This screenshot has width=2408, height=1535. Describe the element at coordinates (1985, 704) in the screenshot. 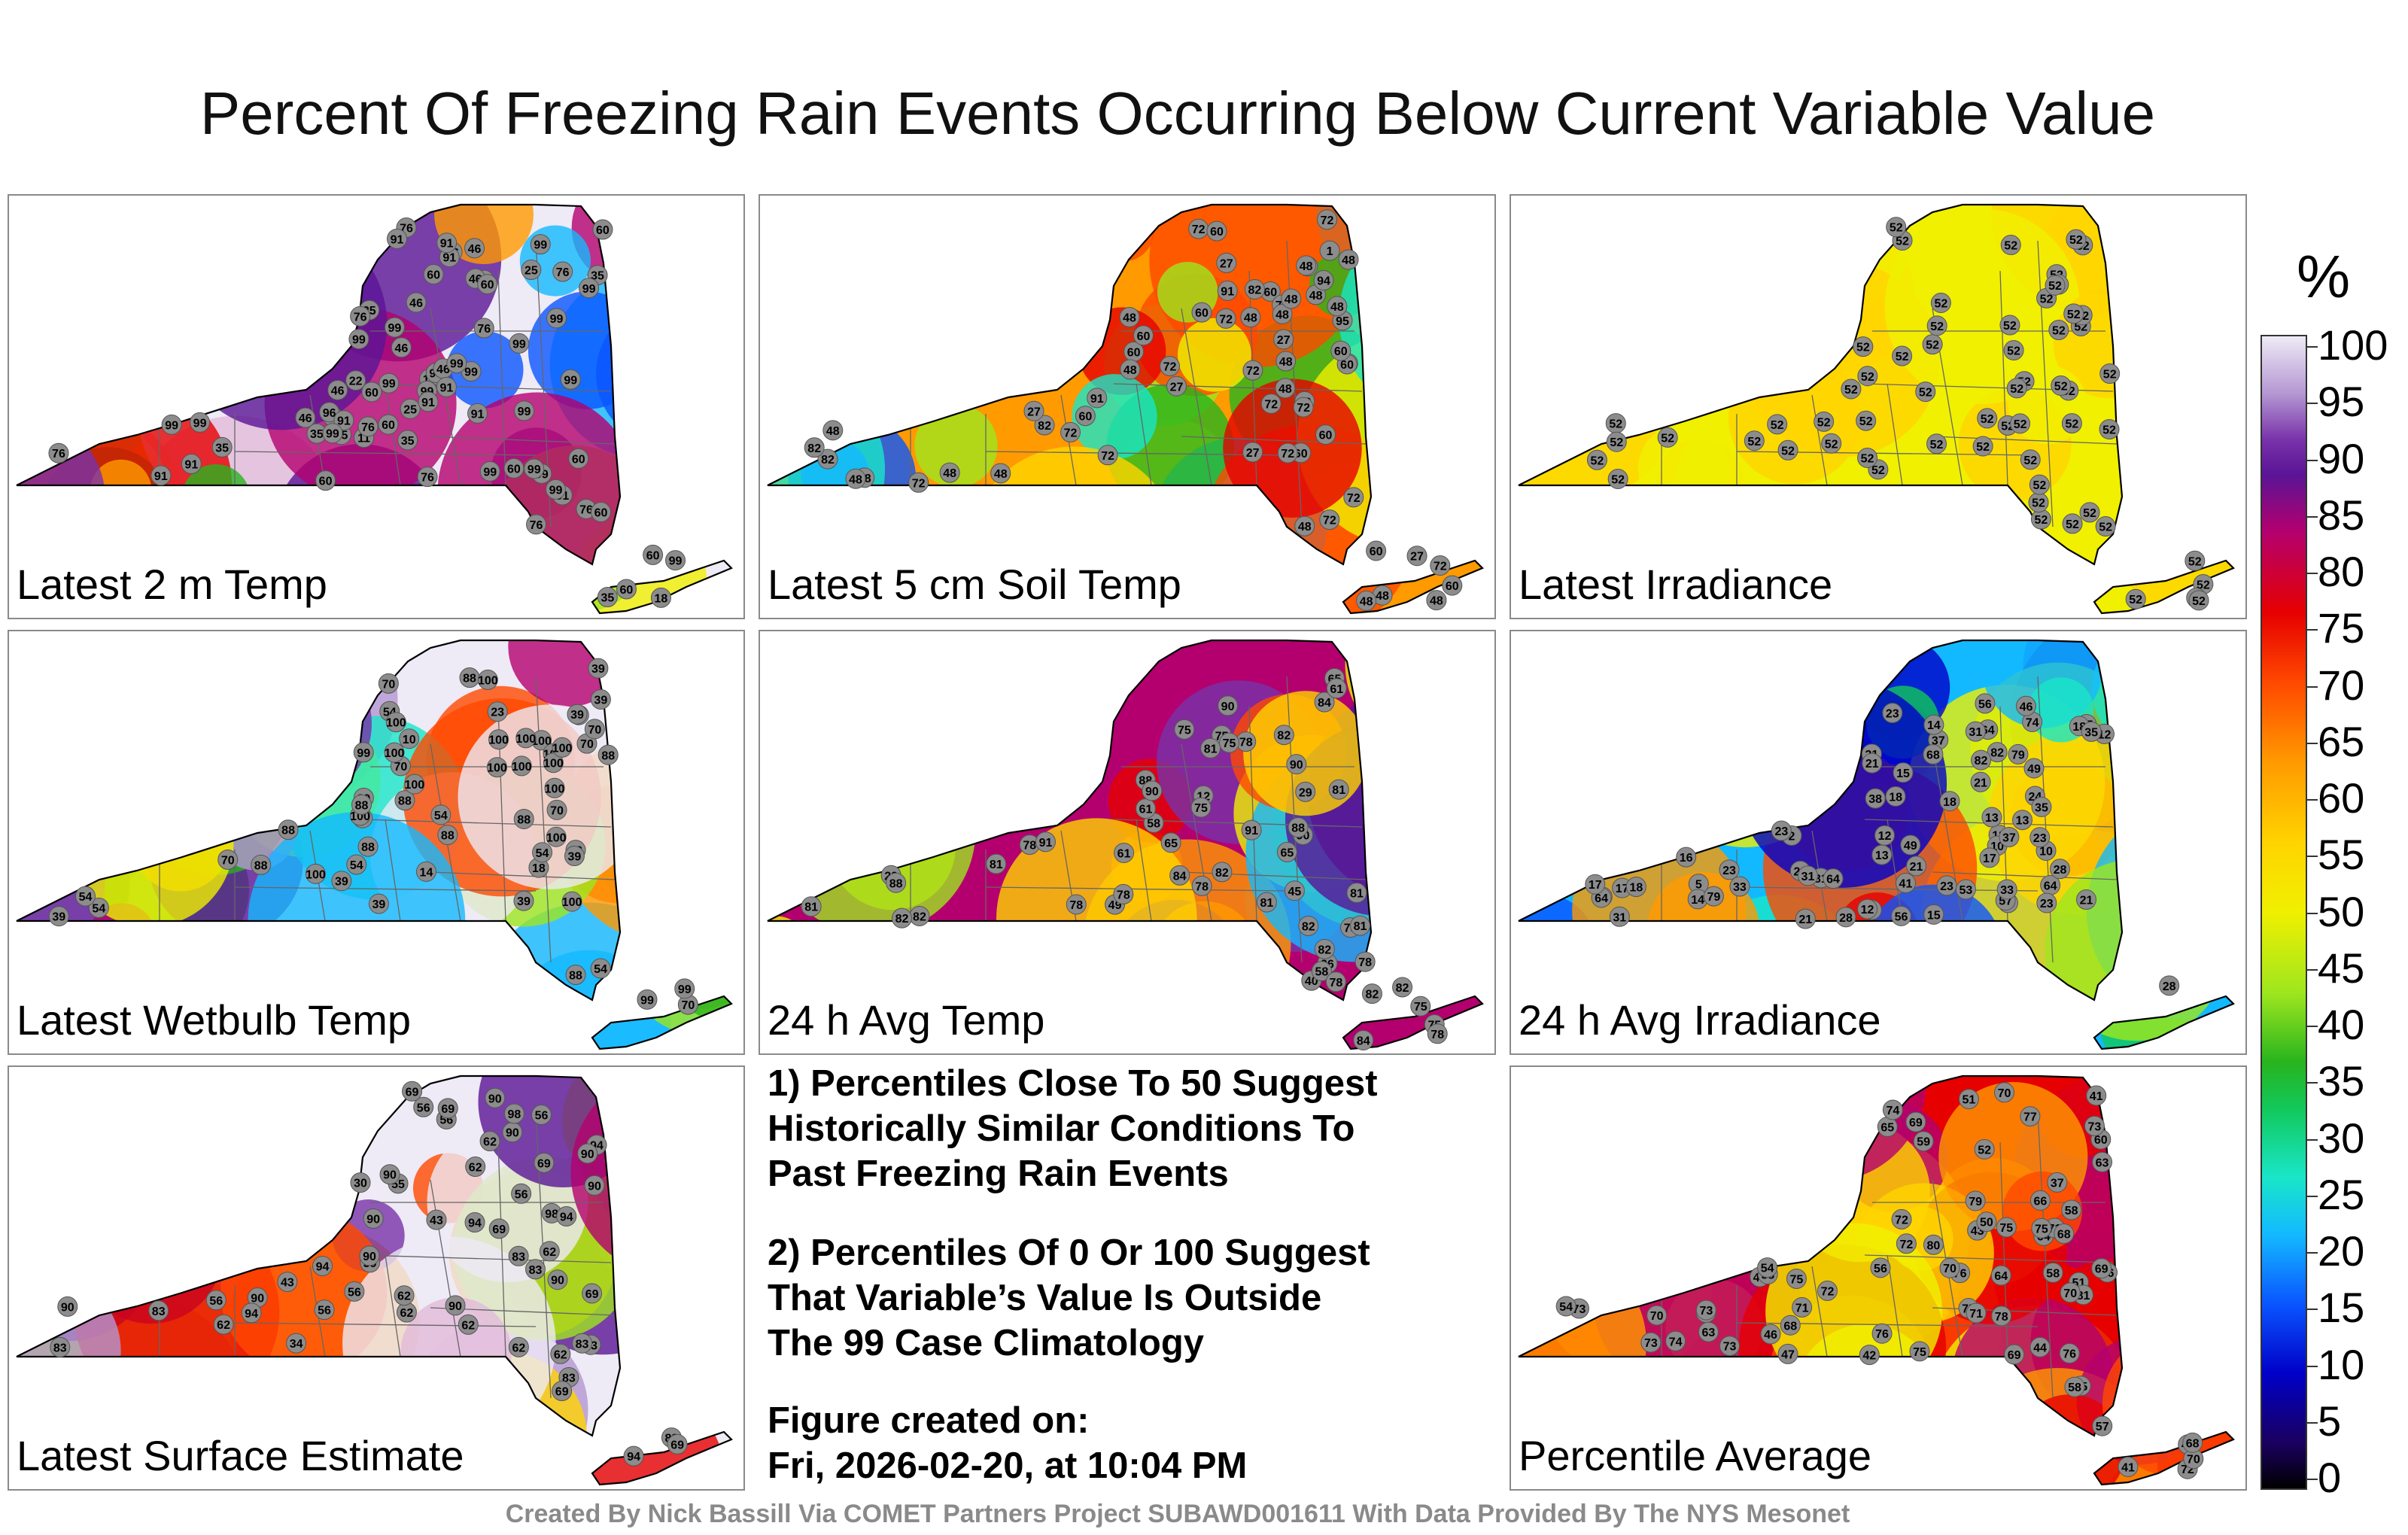

I see `station-value: 56` at that location.